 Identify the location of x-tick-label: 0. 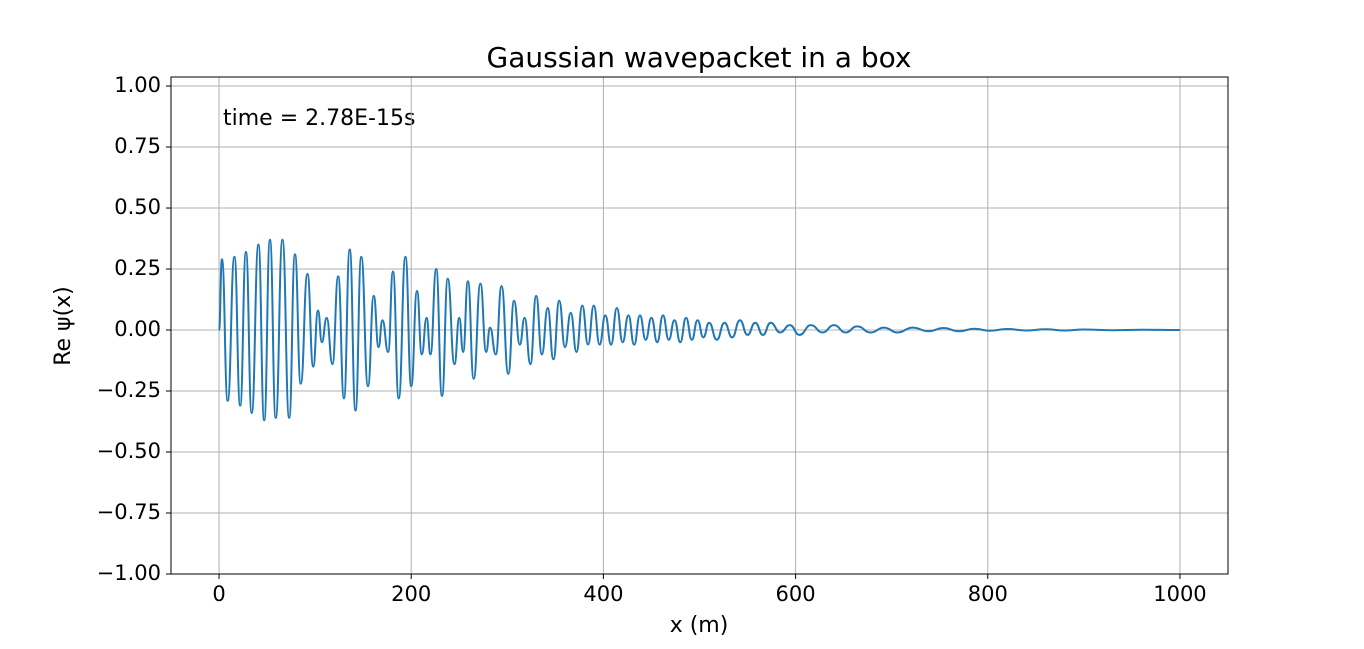
(218, 594).